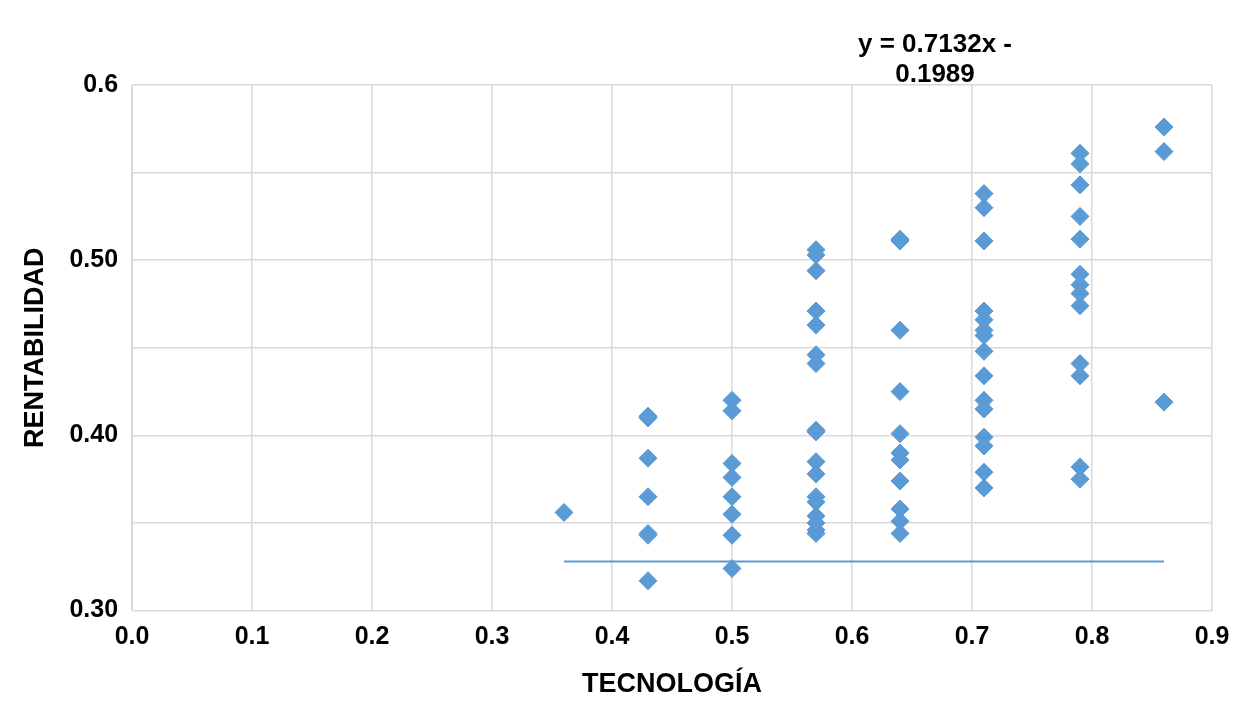  I want to click on x-tick-label: 0.2, so click(372, 635).